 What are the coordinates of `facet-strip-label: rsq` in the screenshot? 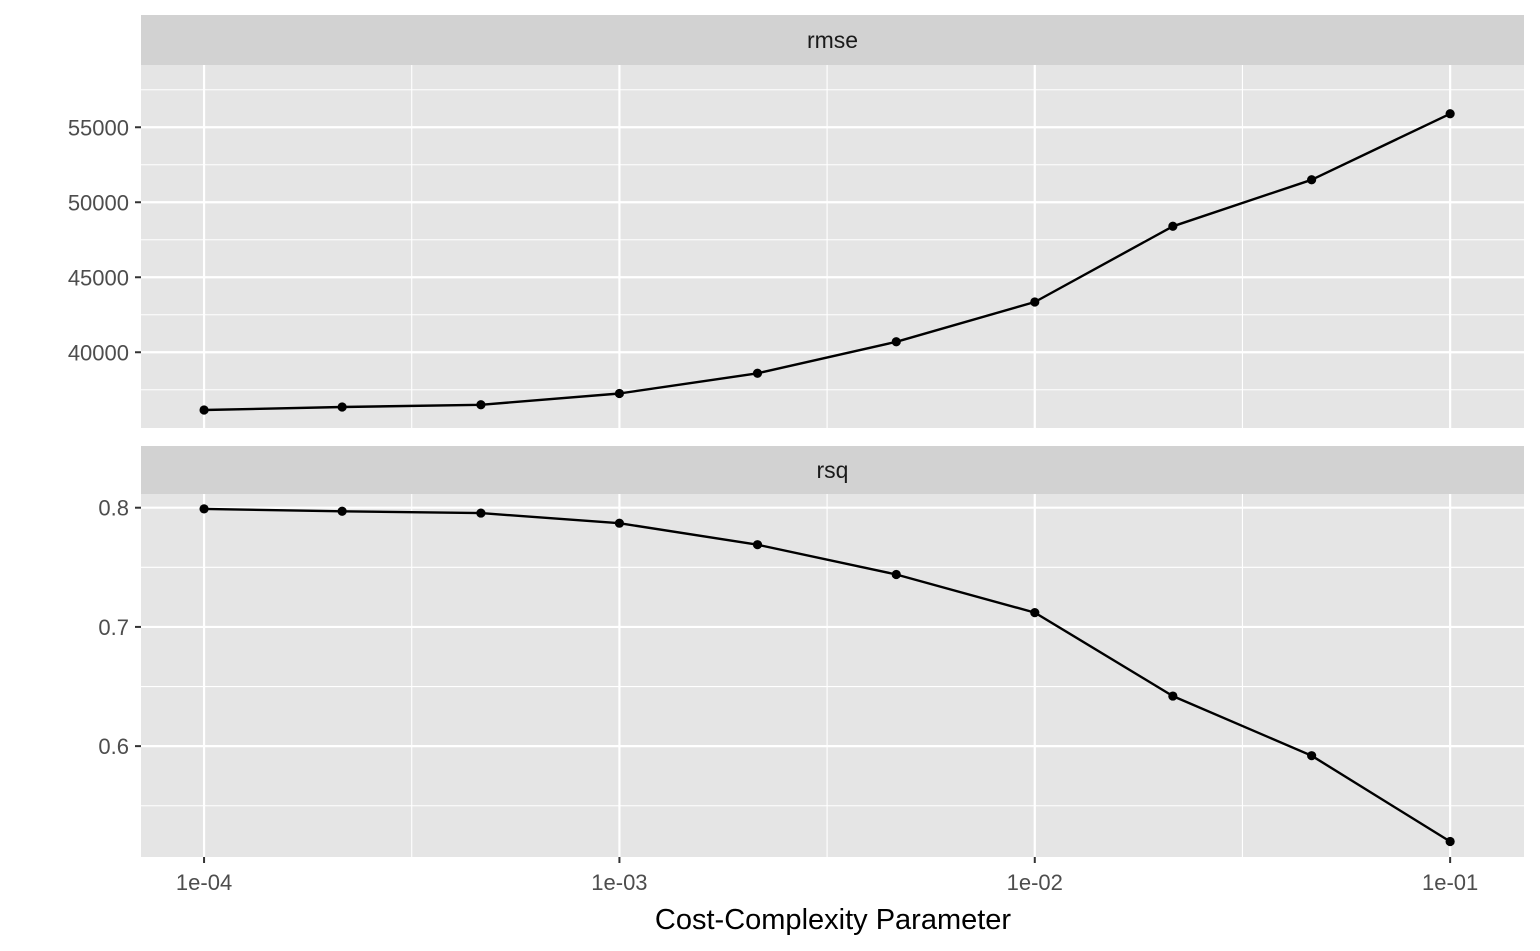 It's located at (833, 470).